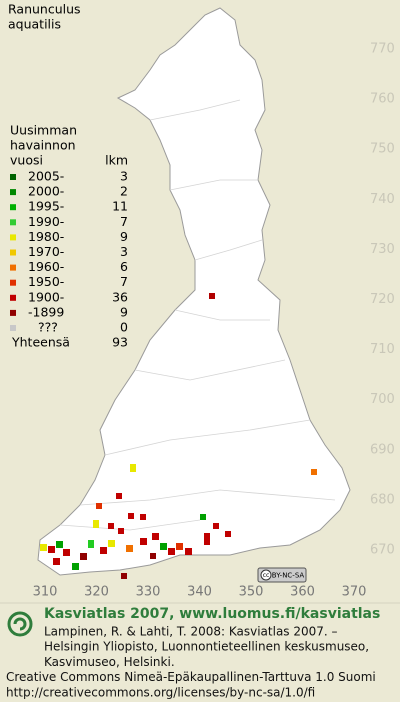 This screenshot has height=702, width=400. I want to click on legend-label: 1900-, so click(46, 296).